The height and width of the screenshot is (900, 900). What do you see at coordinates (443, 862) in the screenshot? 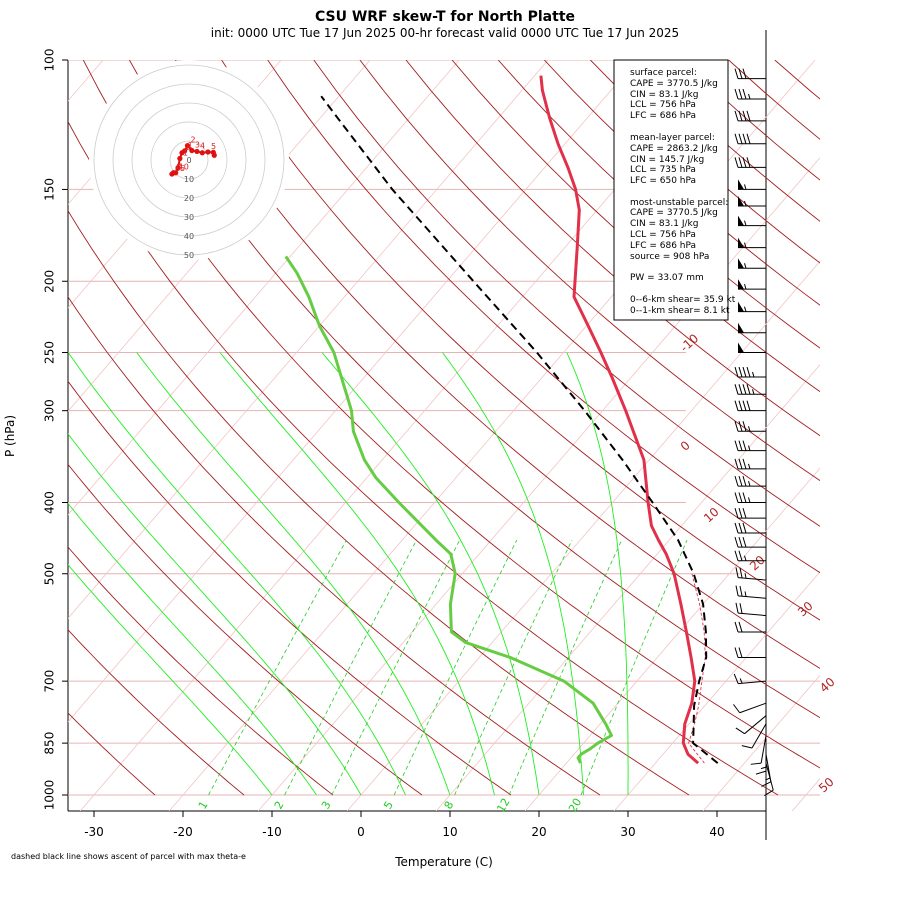
I see `x-axis-title: Temperature (C)` at bounding box center [443, 862].